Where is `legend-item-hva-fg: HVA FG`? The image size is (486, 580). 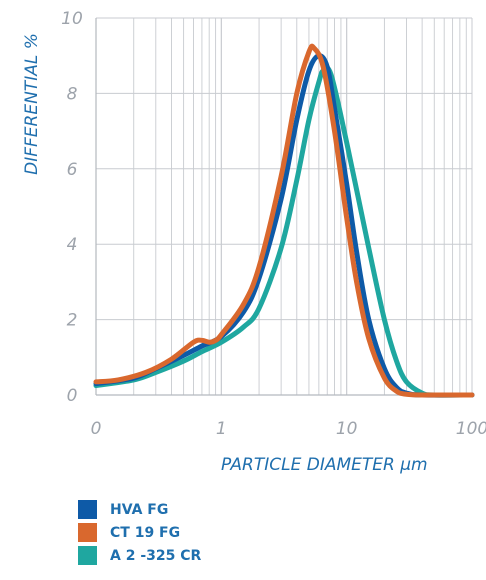 legend-item-hva-fg: HVA FG is located at coordinates (139, 509).